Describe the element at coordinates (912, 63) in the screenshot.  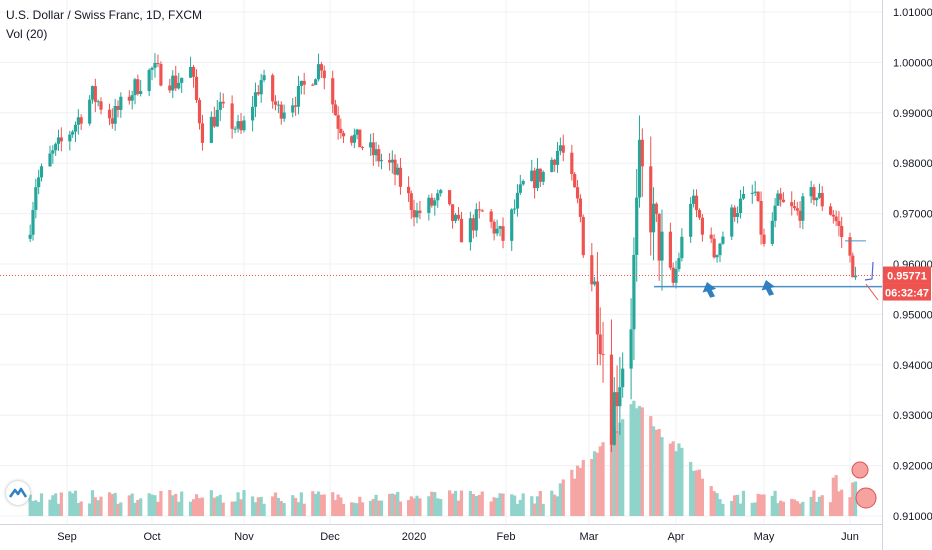
I see `y-tick-label: 1.00000` at that location.